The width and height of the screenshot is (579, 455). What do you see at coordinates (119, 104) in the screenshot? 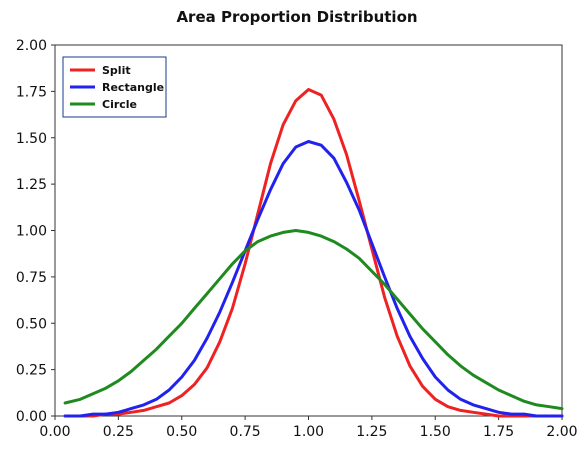
I see `legend-label-circle: Circle` at bounding box center [119, 104].